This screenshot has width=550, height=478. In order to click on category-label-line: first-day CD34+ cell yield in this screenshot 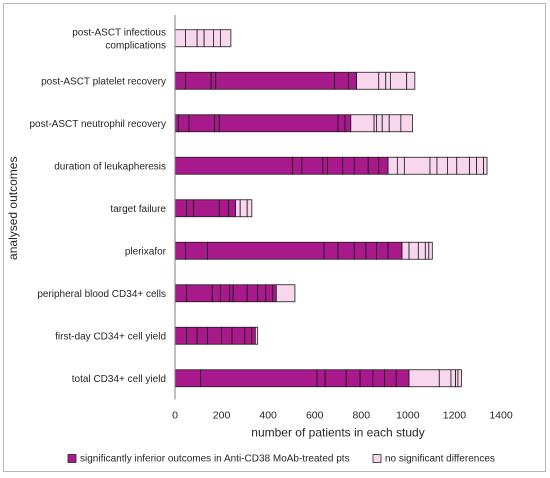, I will do `click(110, 336)`.